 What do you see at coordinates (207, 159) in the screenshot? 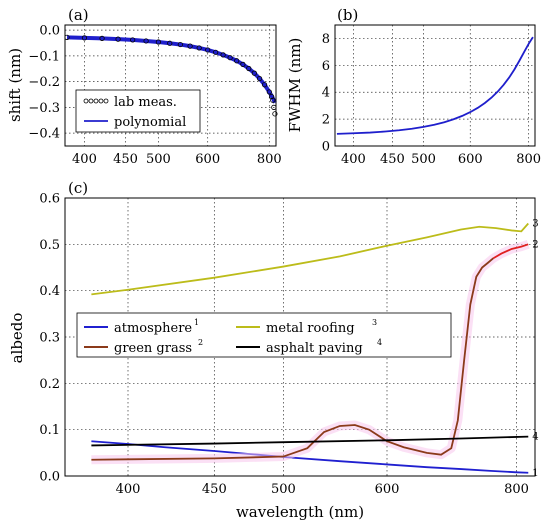
I see `panel-a-xtick-600: 600` at bounding box center [207, 159].